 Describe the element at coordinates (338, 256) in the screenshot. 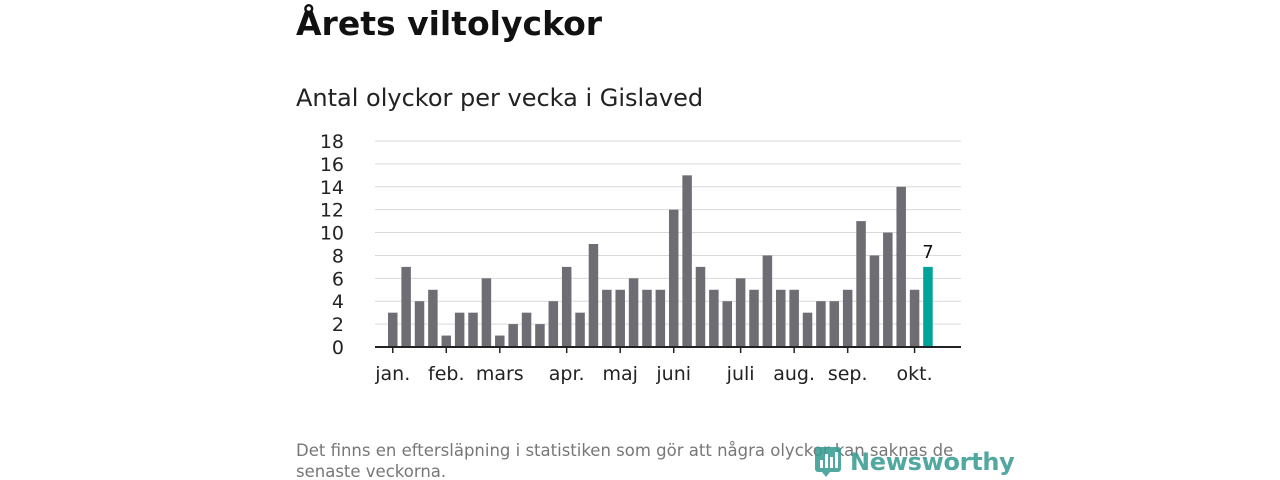

I see `y-tick-label: 8` at that location.